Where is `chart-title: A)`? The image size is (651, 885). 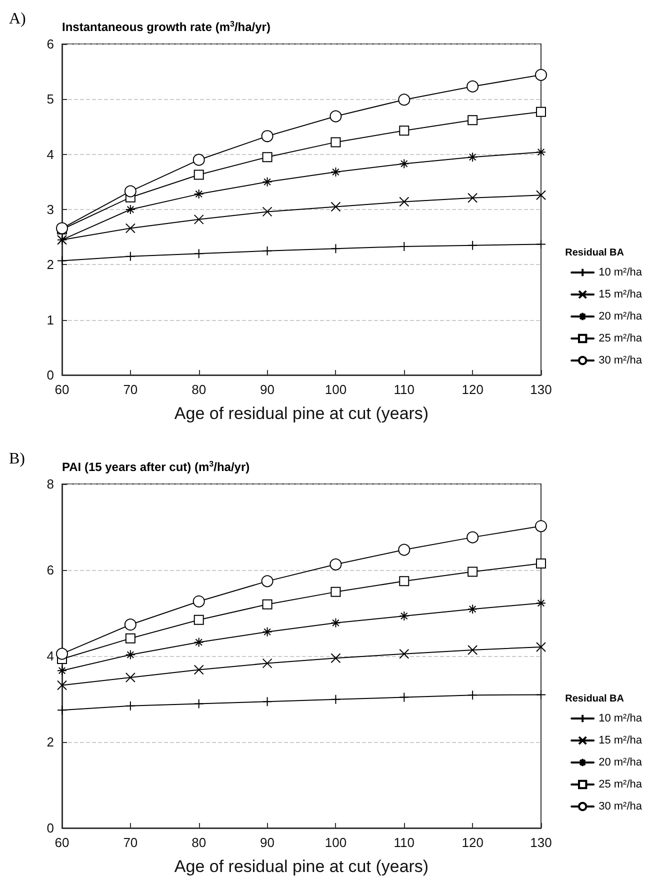
chart-title: A) is located at coordinates (17, 19).